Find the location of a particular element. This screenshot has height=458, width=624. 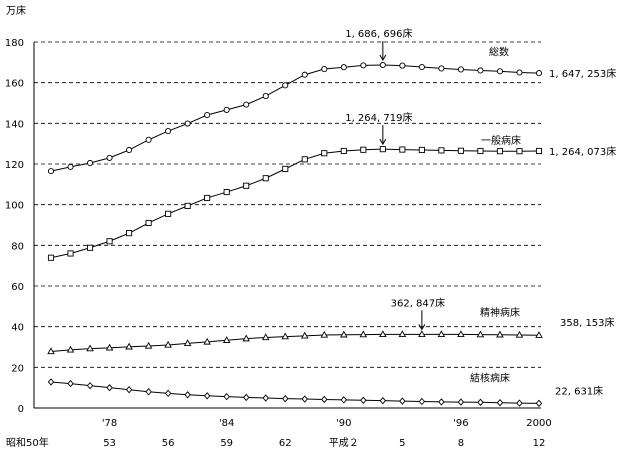

series-peak-value-label: 362, 847床 is located at coordinates (418, 302).